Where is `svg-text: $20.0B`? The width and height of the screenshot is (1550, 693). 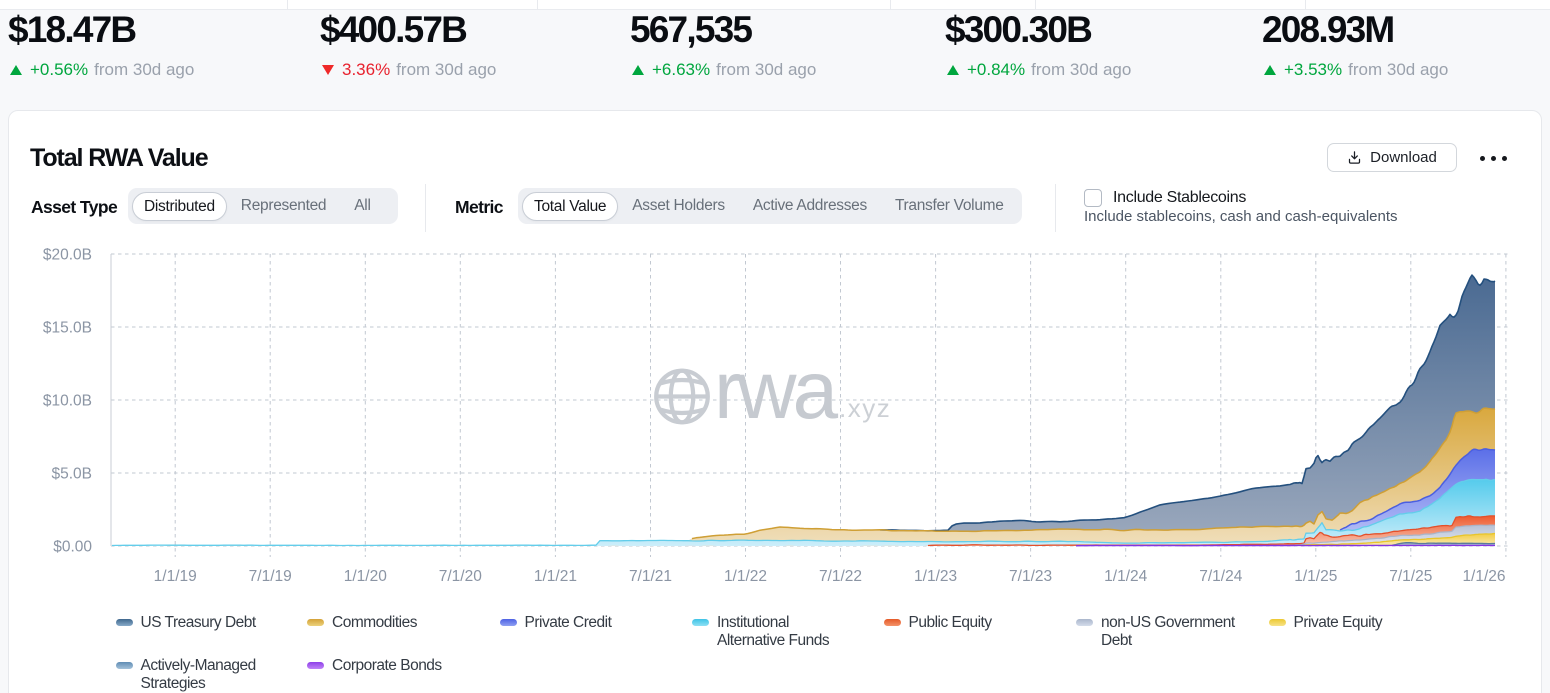 svg-text: $20.0B is located at coordinates (67, 255).